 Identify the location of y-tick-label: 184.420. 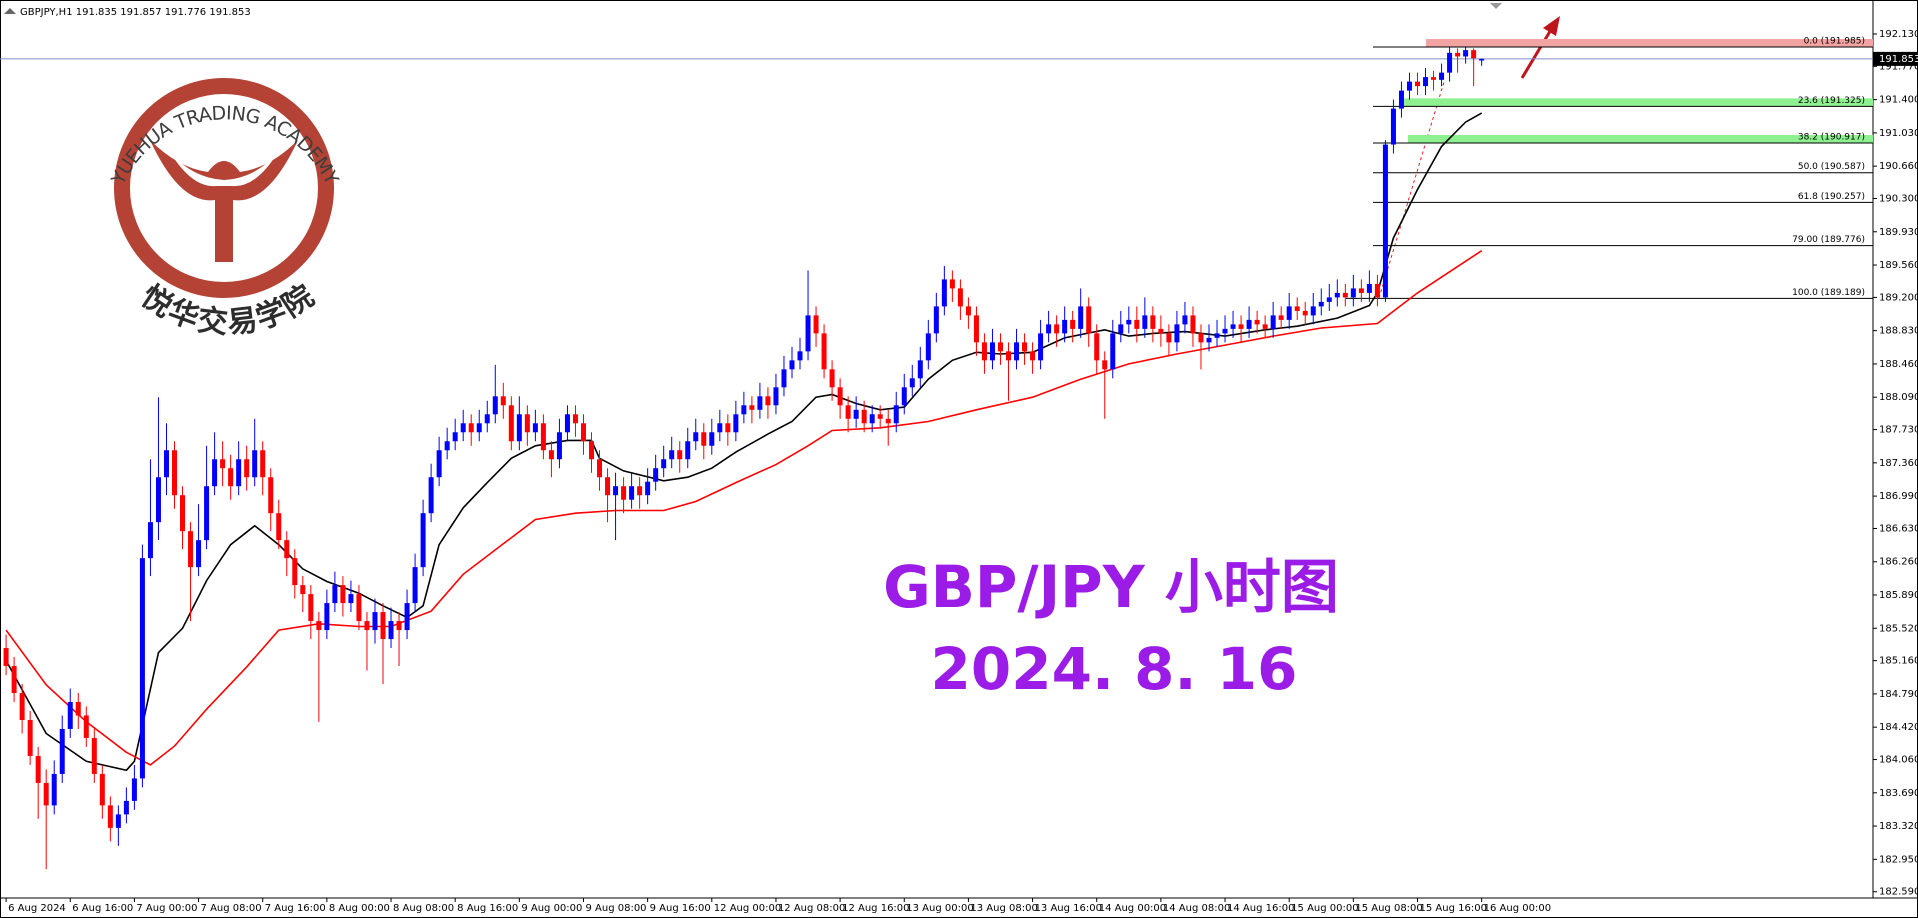
(1898, 727).